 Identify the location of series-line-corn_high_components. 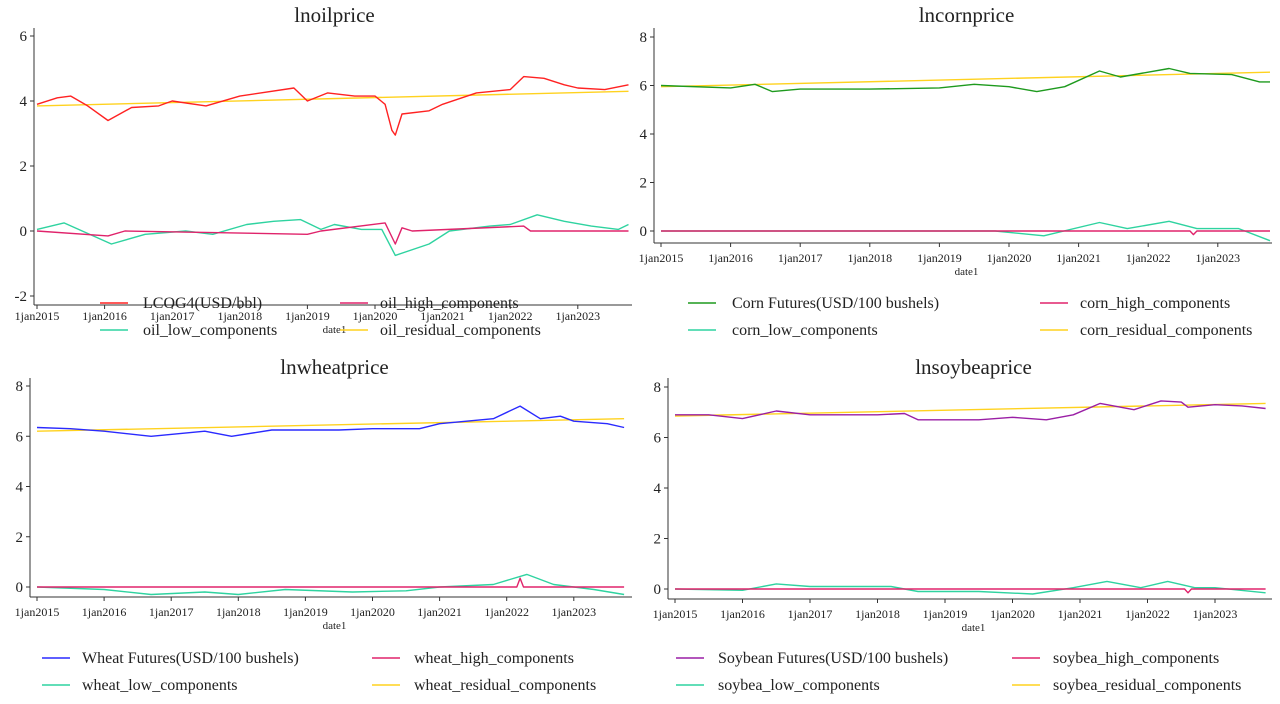
(965, 233).